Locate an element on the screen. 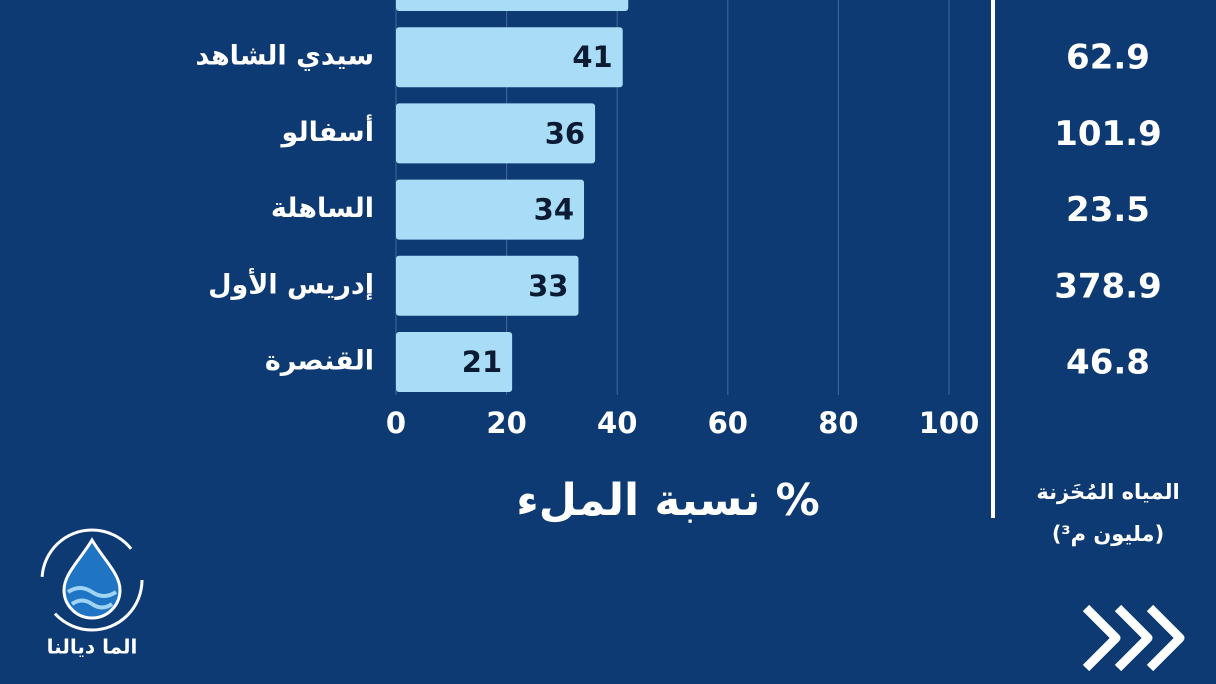 The width and height of the screenshot is (1216, 684). value-label: 36 is located at coordinates (565, 133).